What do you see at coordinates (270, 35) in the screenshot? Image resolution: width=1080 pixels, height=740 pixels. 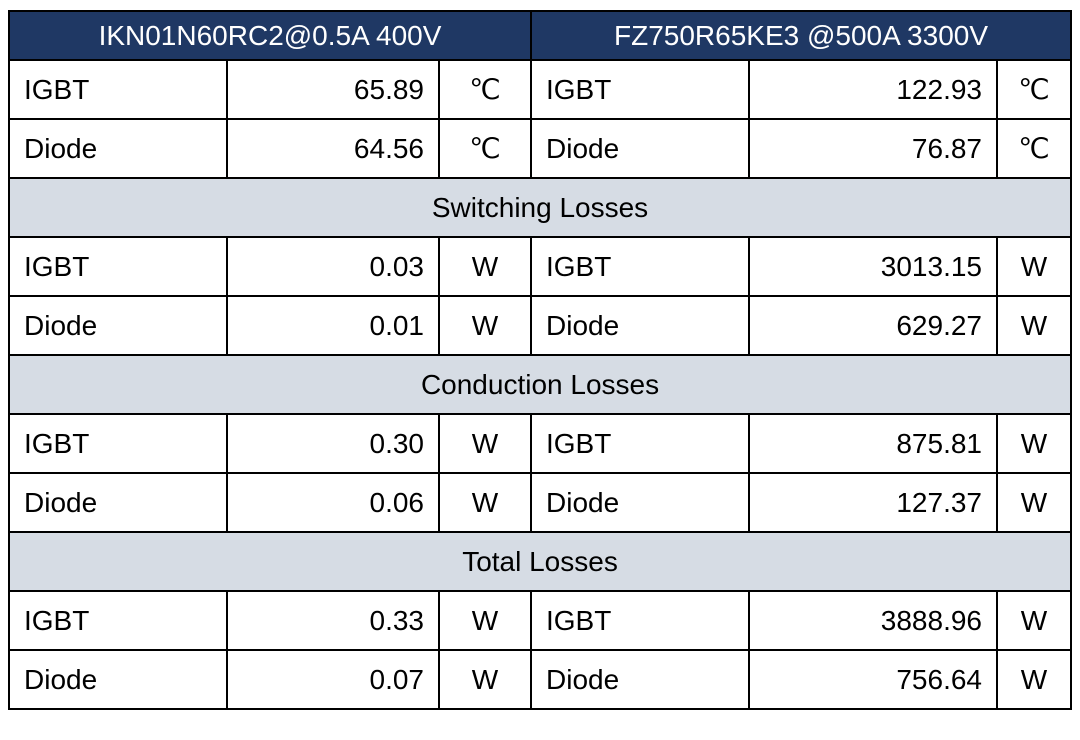 I see `device-header-left: IKN01N60RC2@0.5A 400V` at bounding box center [270, 35].